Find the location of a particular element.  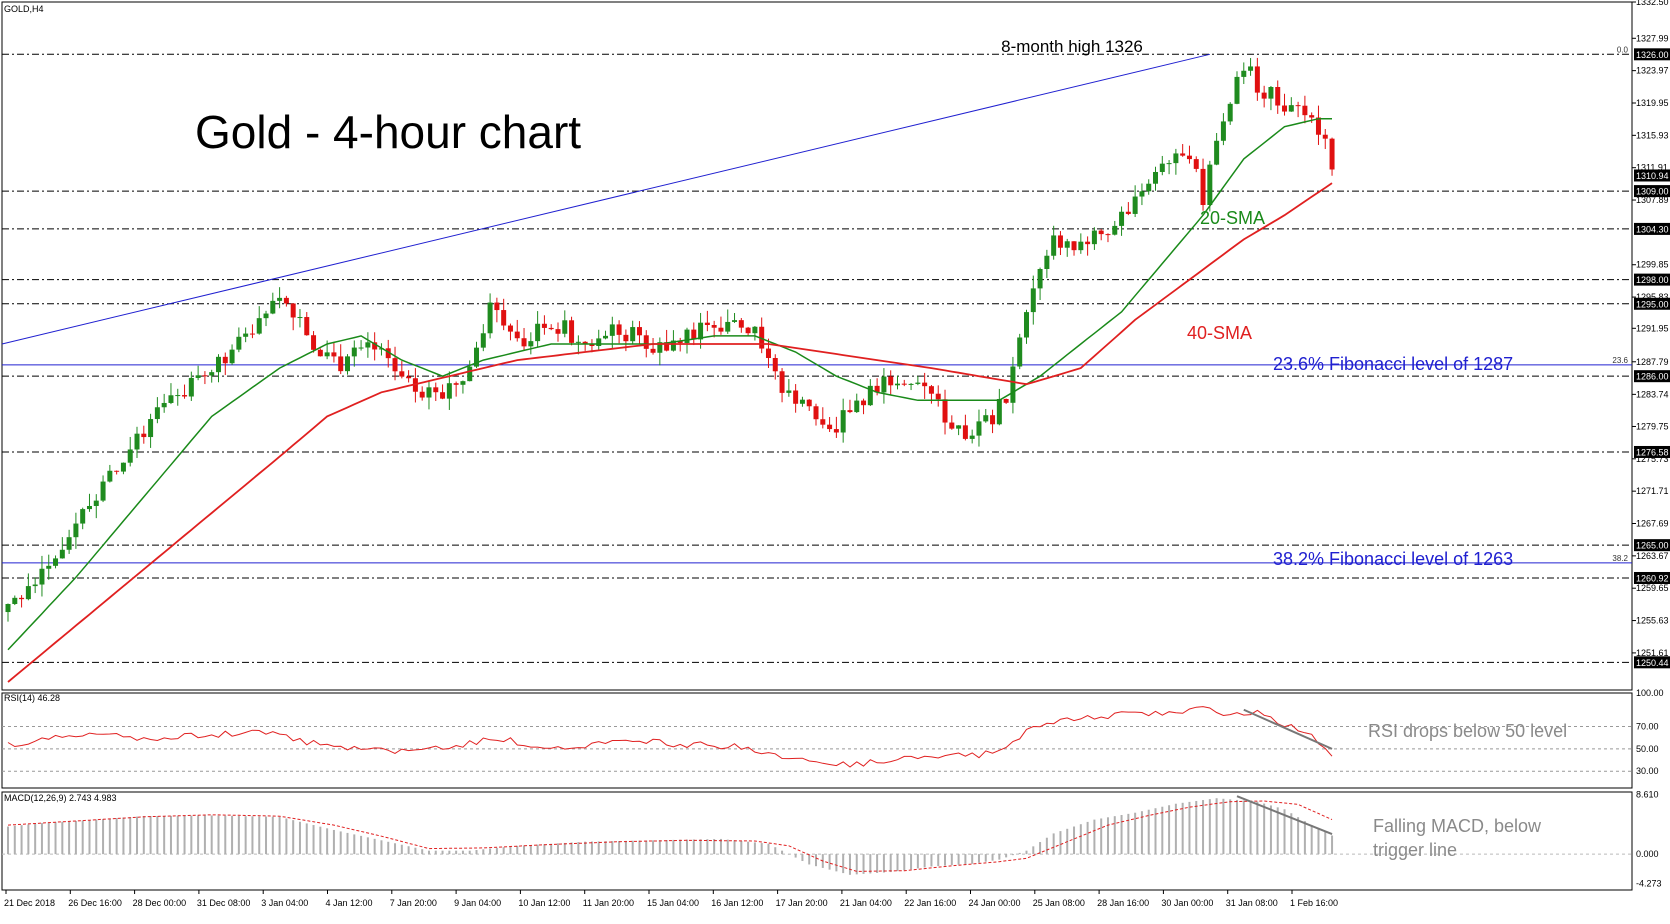

time-tick-label-20: 1 Feb 16:00 is located at coordinates (1314, 903).